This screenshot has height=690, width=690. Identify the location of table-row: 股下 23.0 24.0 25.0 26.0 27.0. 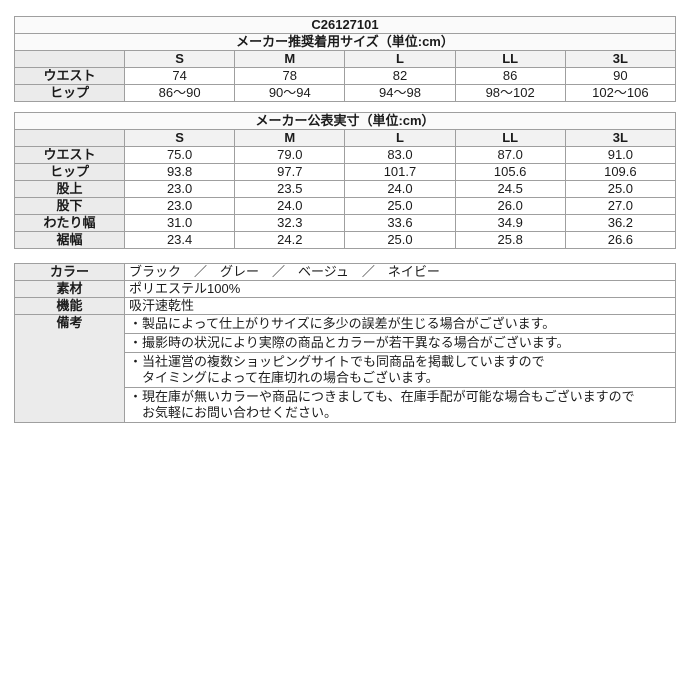
(345, 206).